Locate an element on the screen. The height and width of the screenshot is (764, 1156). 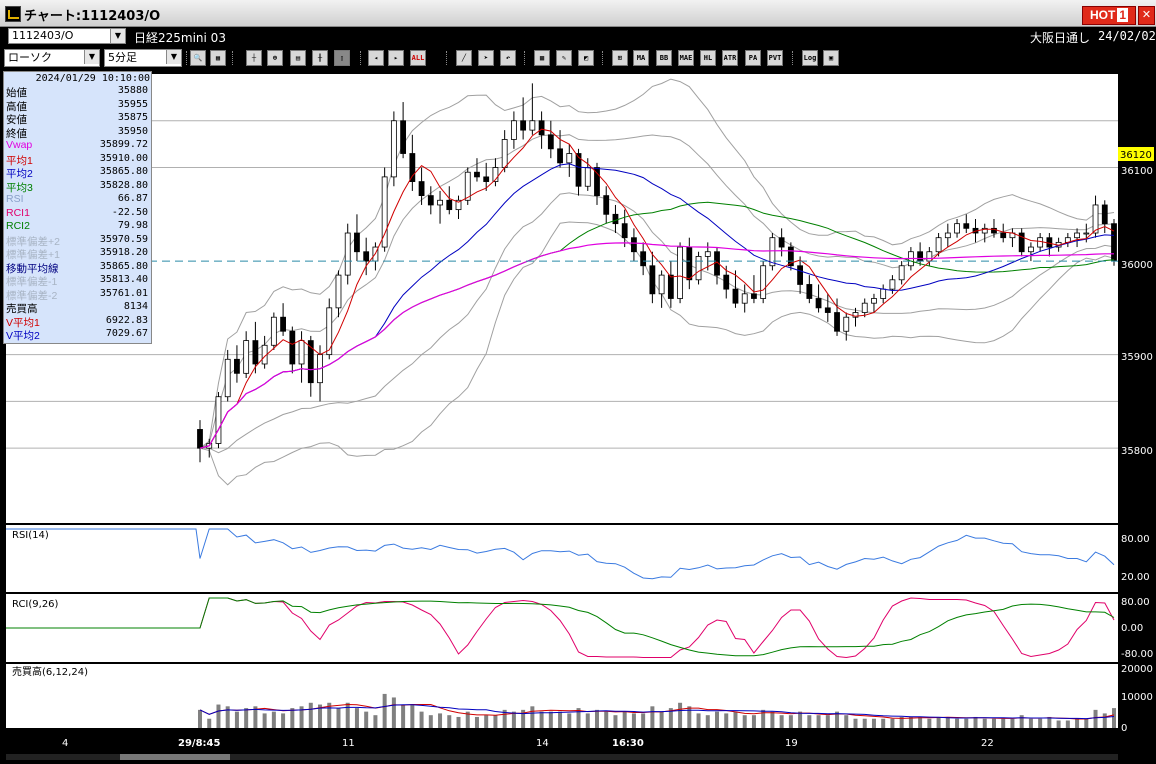
indicator-pa-icon: PA is located at coordinates (753, 58).